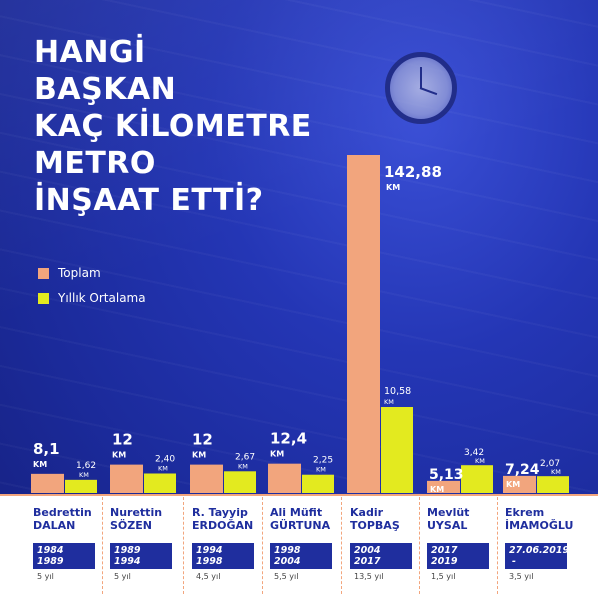 The width and height of the screenshot is (598, 600). What do you see at coordinates (286, 576) in the screenshot?
I see `term-duration: 5,5 yıl` at bounding box center [286, 576].